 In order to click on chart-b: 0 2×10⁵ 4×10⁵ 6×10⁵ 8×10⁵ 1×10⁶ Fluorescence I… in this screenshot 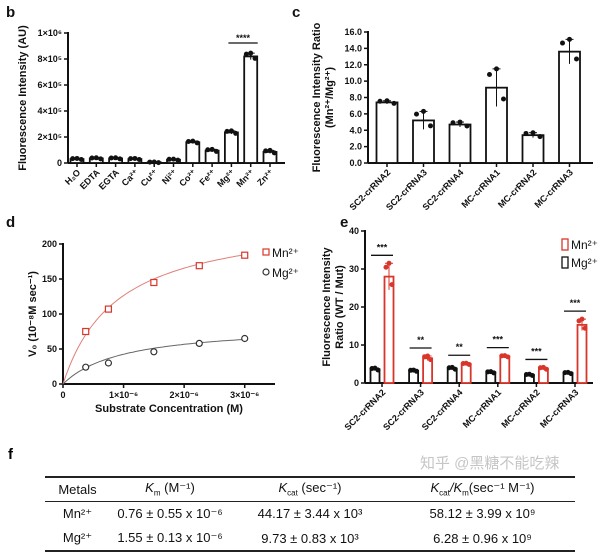, I will do `click(151, 108)`.